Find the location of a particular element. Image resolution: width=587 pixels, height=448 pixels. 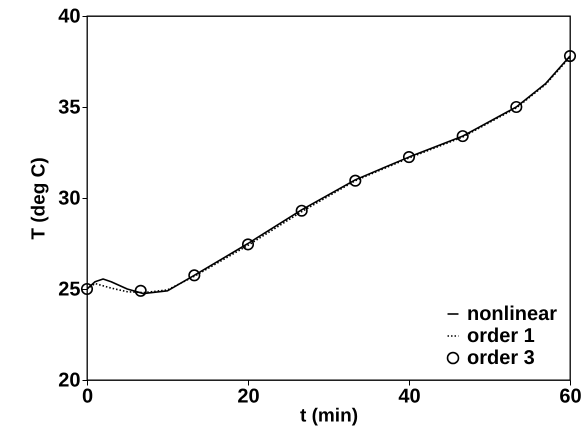

y-tick-label: 40 is located at coordinates (69, 17).